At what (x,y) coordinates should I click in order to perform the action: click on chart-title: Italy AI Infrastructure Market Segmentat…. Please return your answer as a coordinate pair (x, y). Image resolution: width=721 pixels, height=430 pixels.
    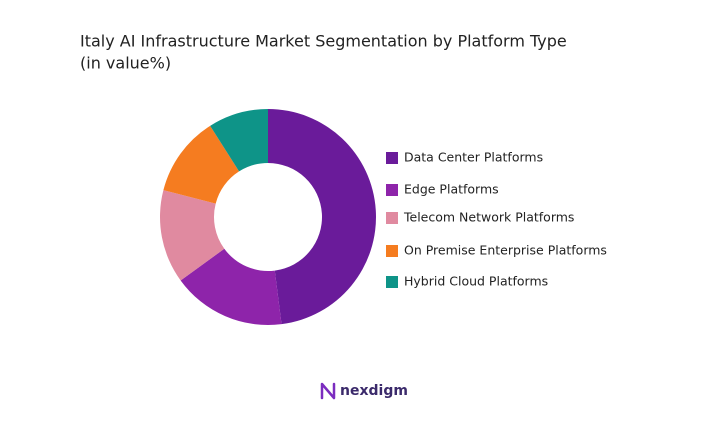
    Looking at the image, I should click on (323, 41).